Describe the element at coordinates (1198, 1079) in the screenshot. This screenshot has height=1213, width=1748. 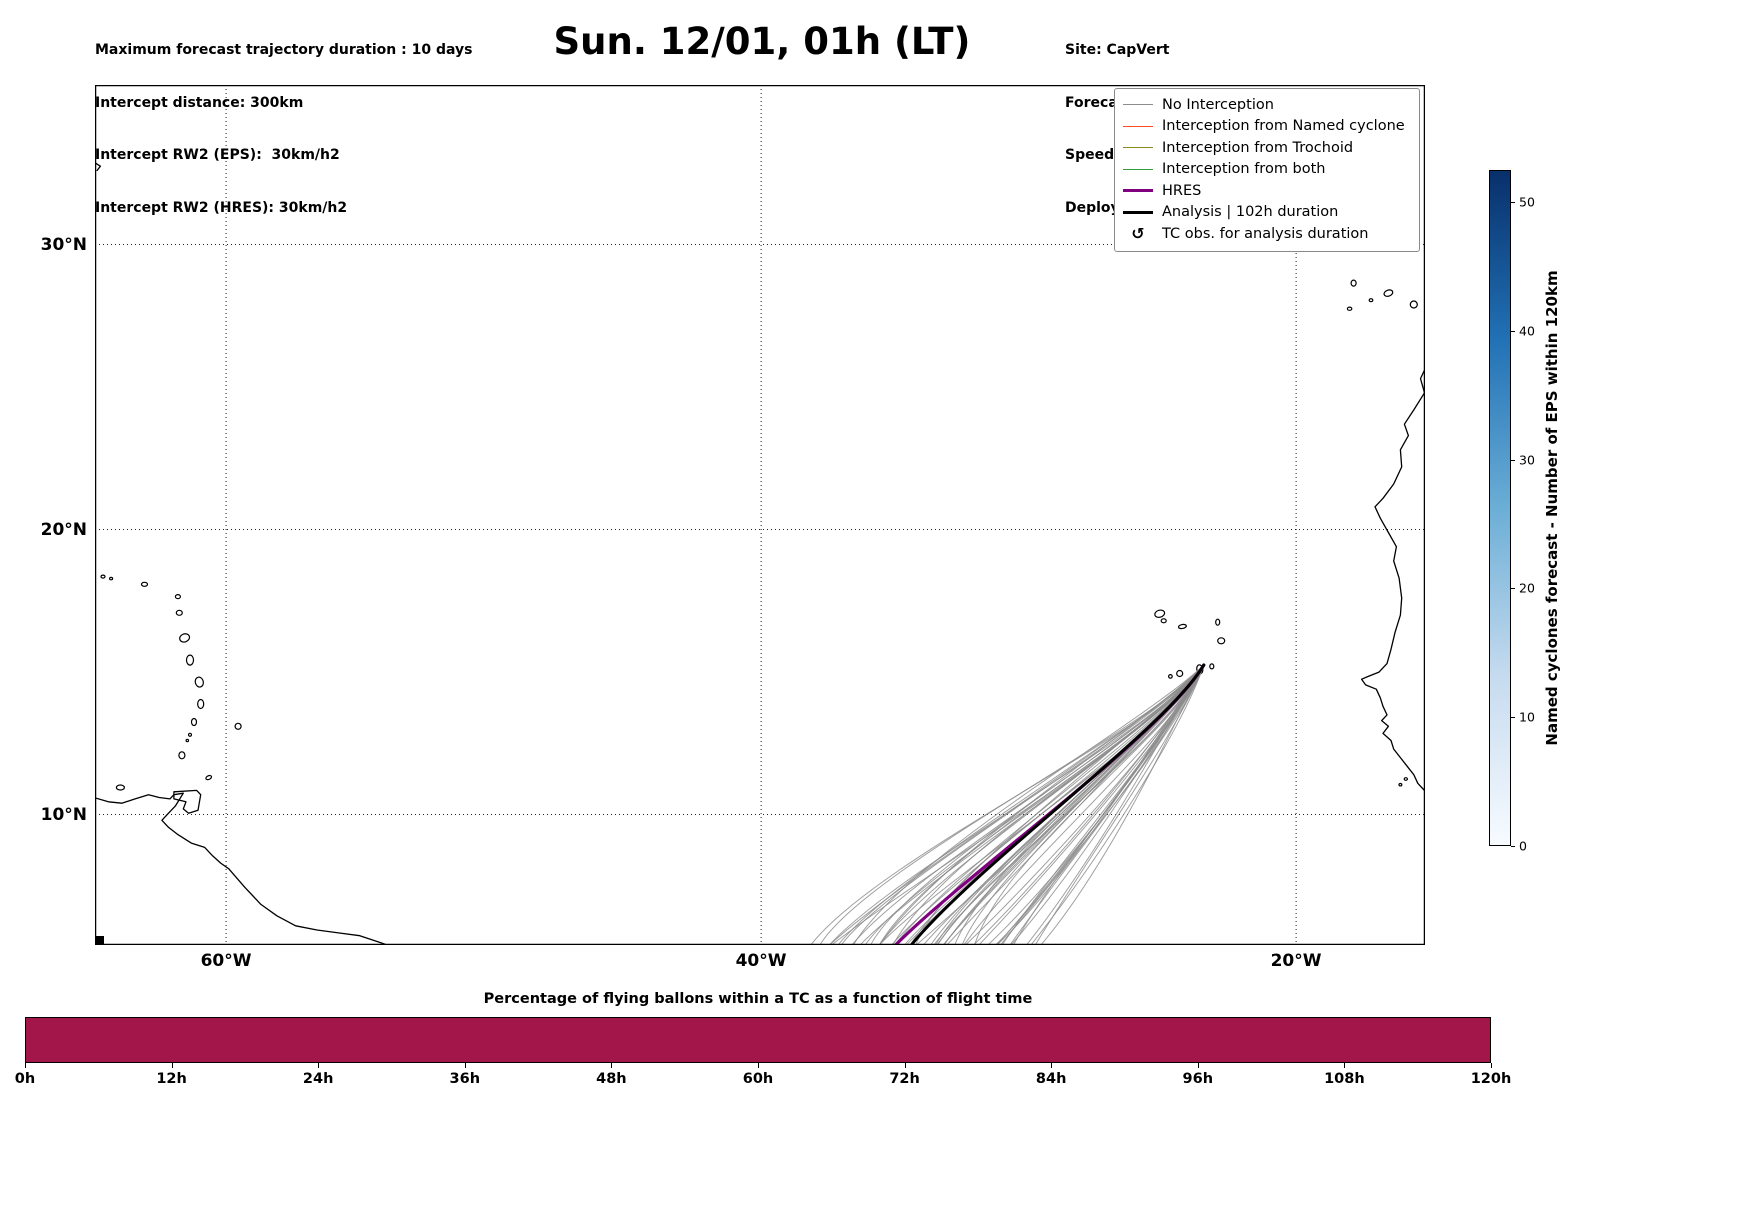
I see `flight-axis-tick-label: 96h` at that location.